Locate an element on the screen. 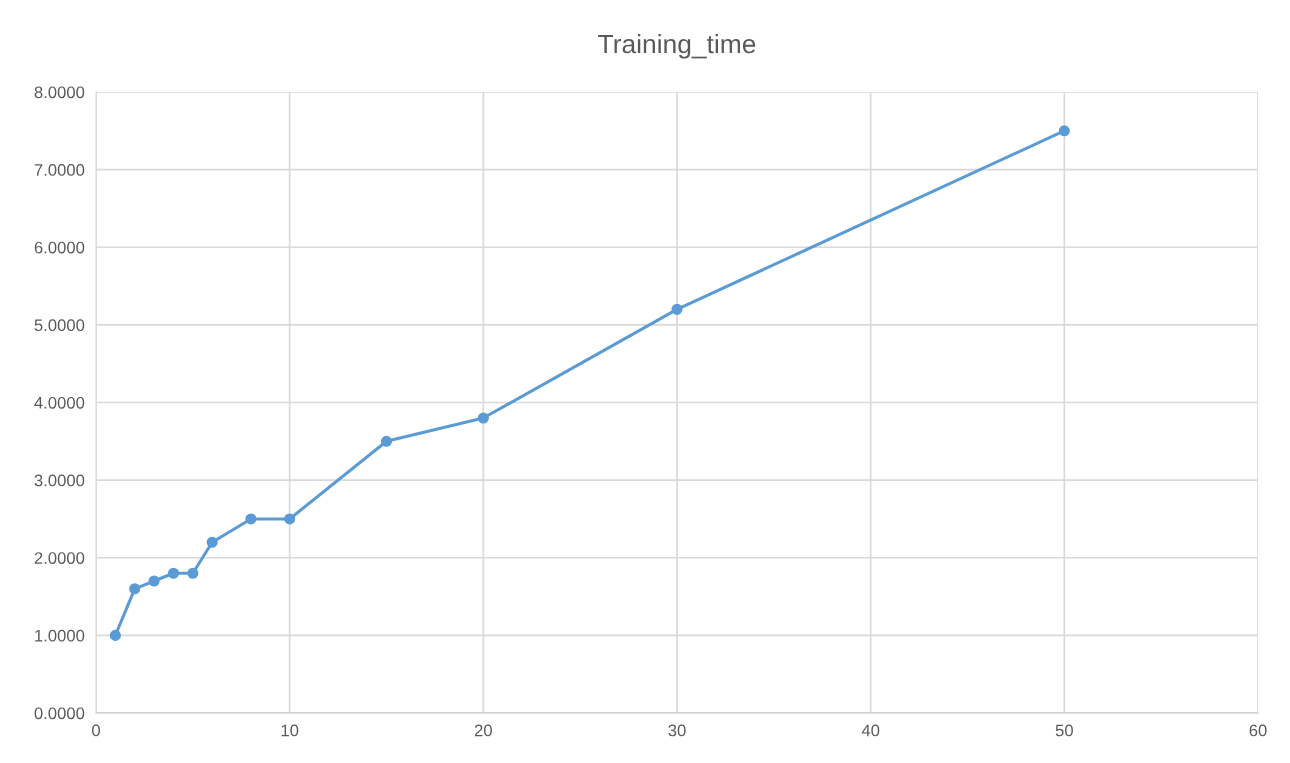  y-tick-label: 1.0000 is located at coordinates (60, 635).